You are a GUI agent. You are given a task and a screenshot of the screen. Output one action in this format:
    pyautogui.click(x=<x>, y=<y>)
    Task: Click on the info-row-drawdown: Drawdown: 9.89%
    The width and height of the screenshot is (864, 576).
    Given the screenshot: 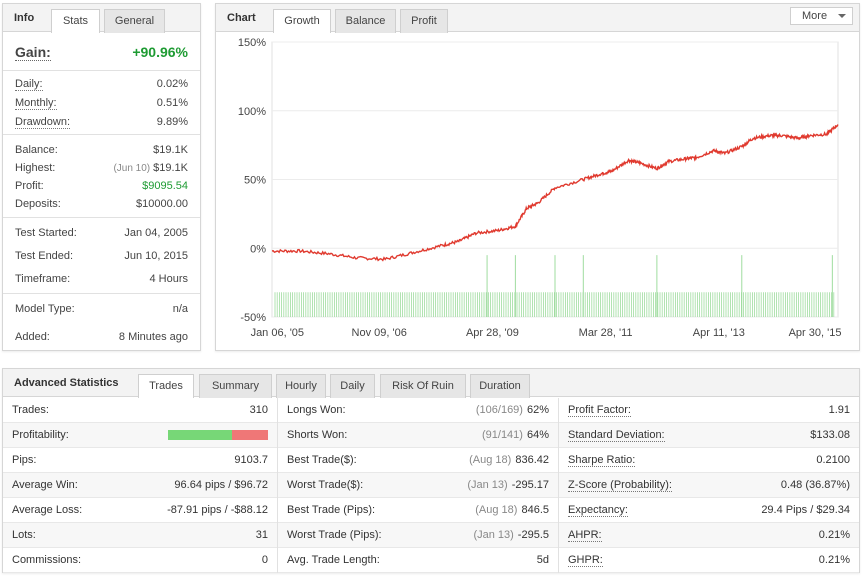 What is the action you would take?
    pyautogui.click(x=101, y=123)
    